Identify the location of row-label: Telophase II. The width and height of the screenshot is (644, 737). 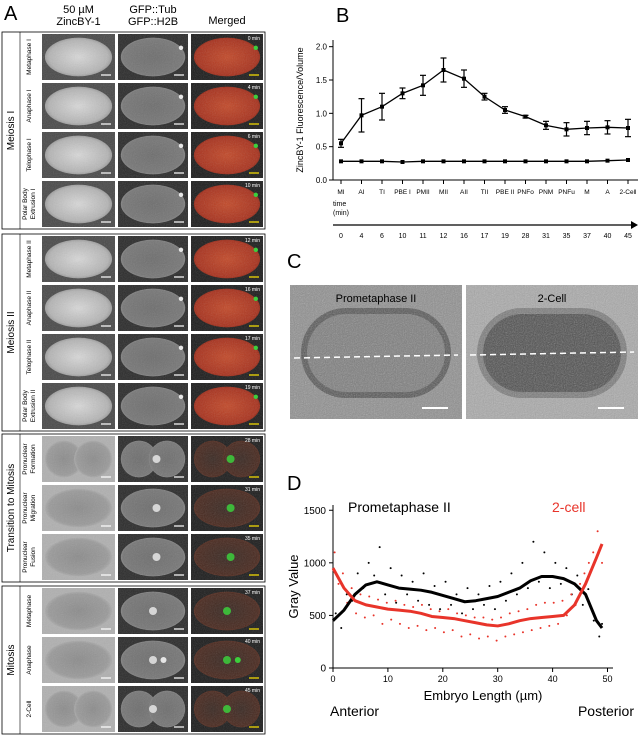
(29, 356).